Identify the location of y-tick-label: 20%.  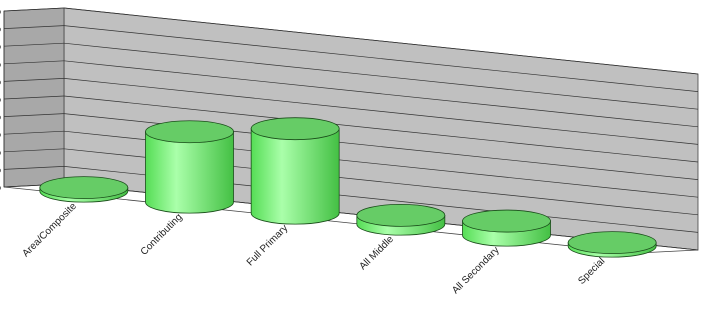
(0, 152).